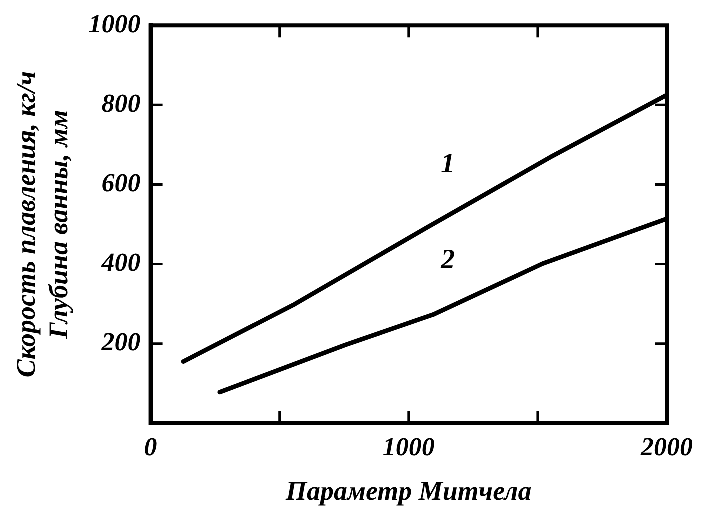 This screenshot has width=703, height=515. I want to click on x-tick-label: 0, so click(151, 447).